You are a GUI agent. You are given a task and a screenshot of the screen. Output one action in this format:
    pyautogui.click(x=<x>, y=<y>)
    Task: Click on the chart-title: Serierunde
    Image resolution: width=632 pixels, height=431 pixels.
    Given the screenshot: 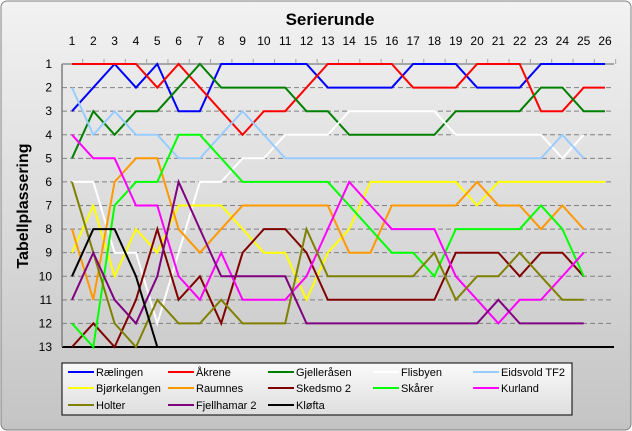 What is the action you would take?
    pyautogui.click(x=330, y=19)
    